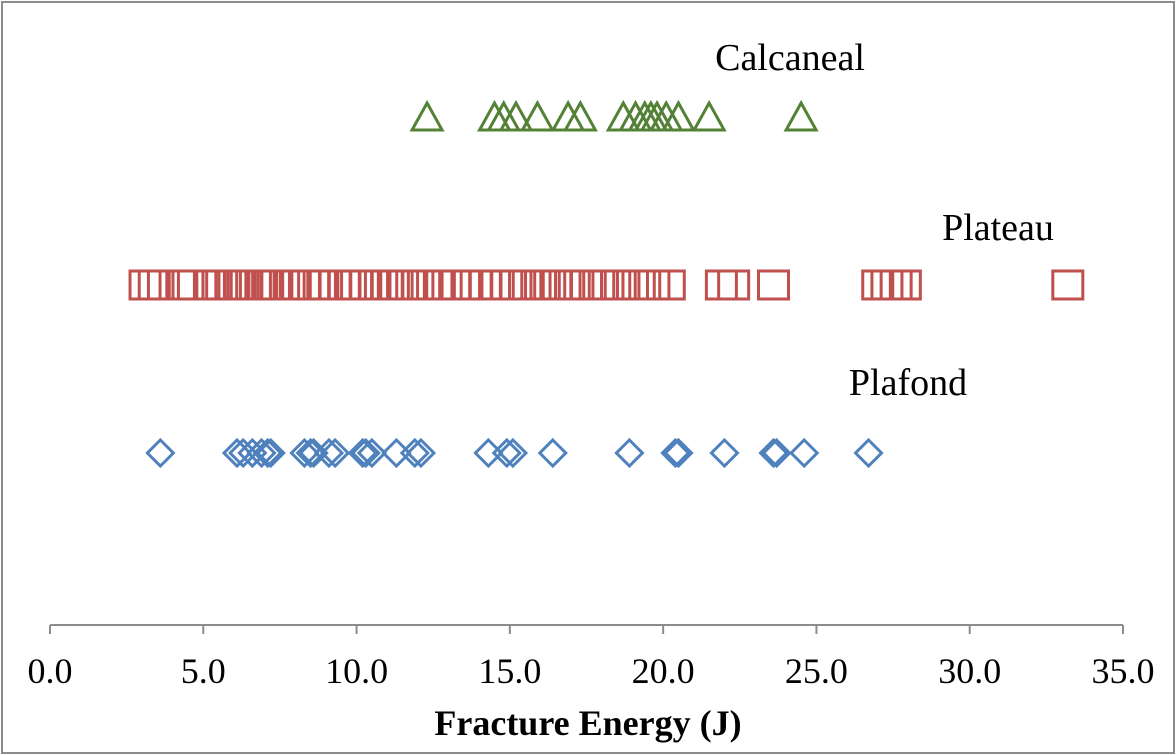  What do you see at coordinates (790, 58) in the screenshot?
I see `series-label-calcaneal: Calcaneal` at bounding box center [790, 58].